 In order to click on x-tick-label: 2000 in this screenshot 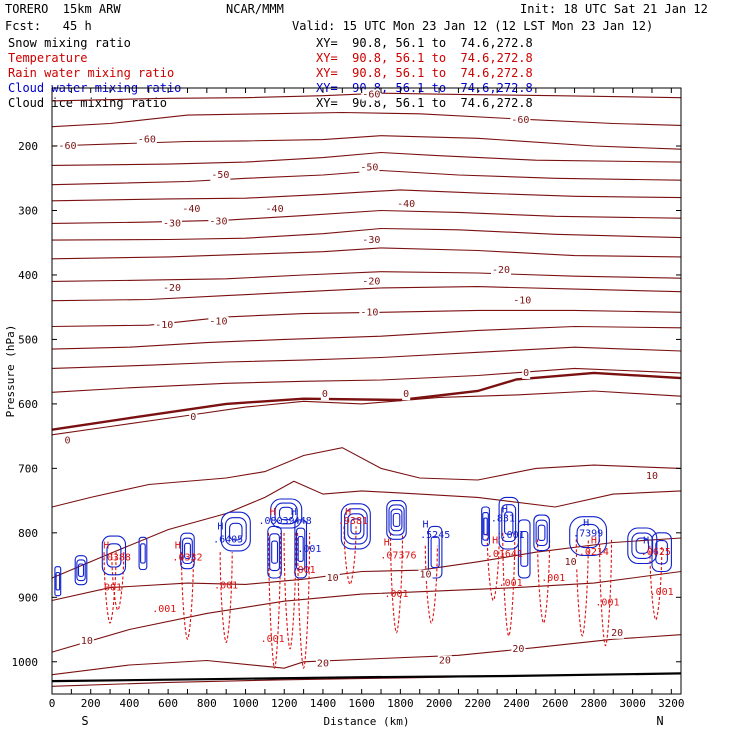, I will do `click(439, 703)`.